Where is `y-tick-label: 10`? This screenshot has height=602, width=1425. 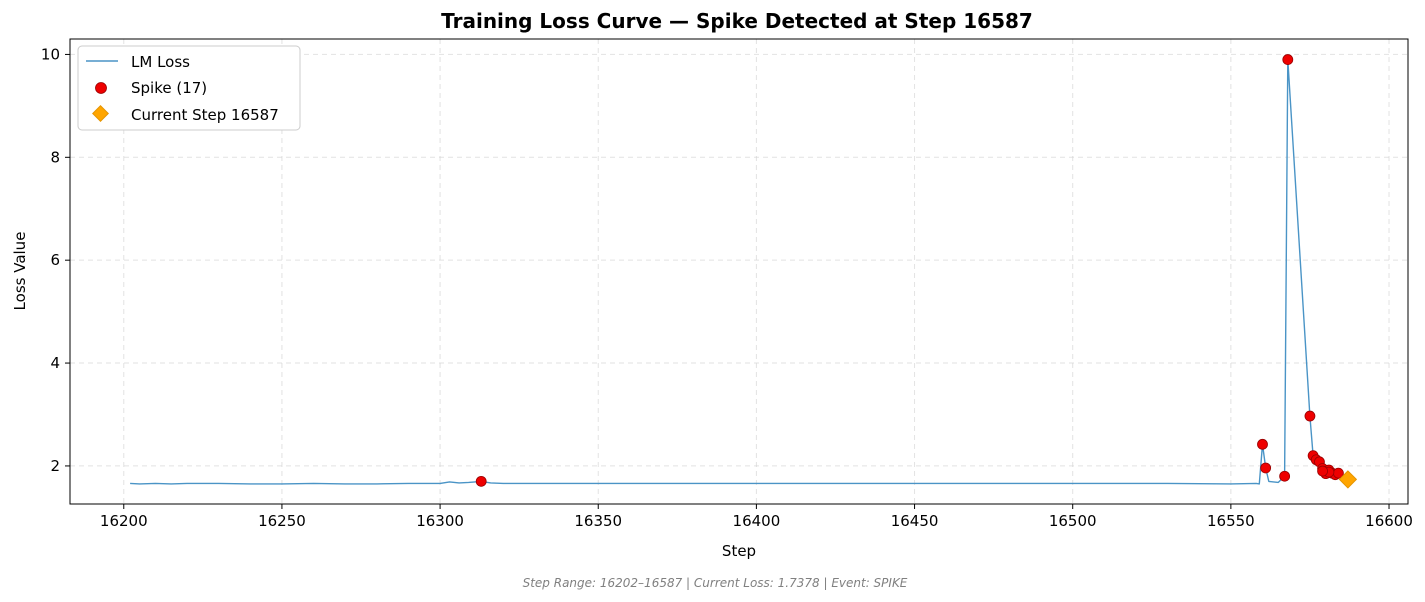 y-tick-label: 10 is located at coordinates (50, 54).